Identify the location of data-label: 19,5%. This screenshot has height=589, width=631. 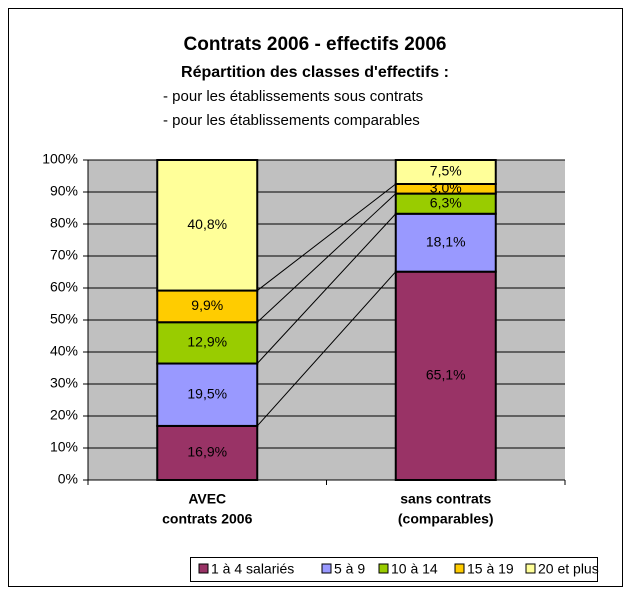
(207, 393).